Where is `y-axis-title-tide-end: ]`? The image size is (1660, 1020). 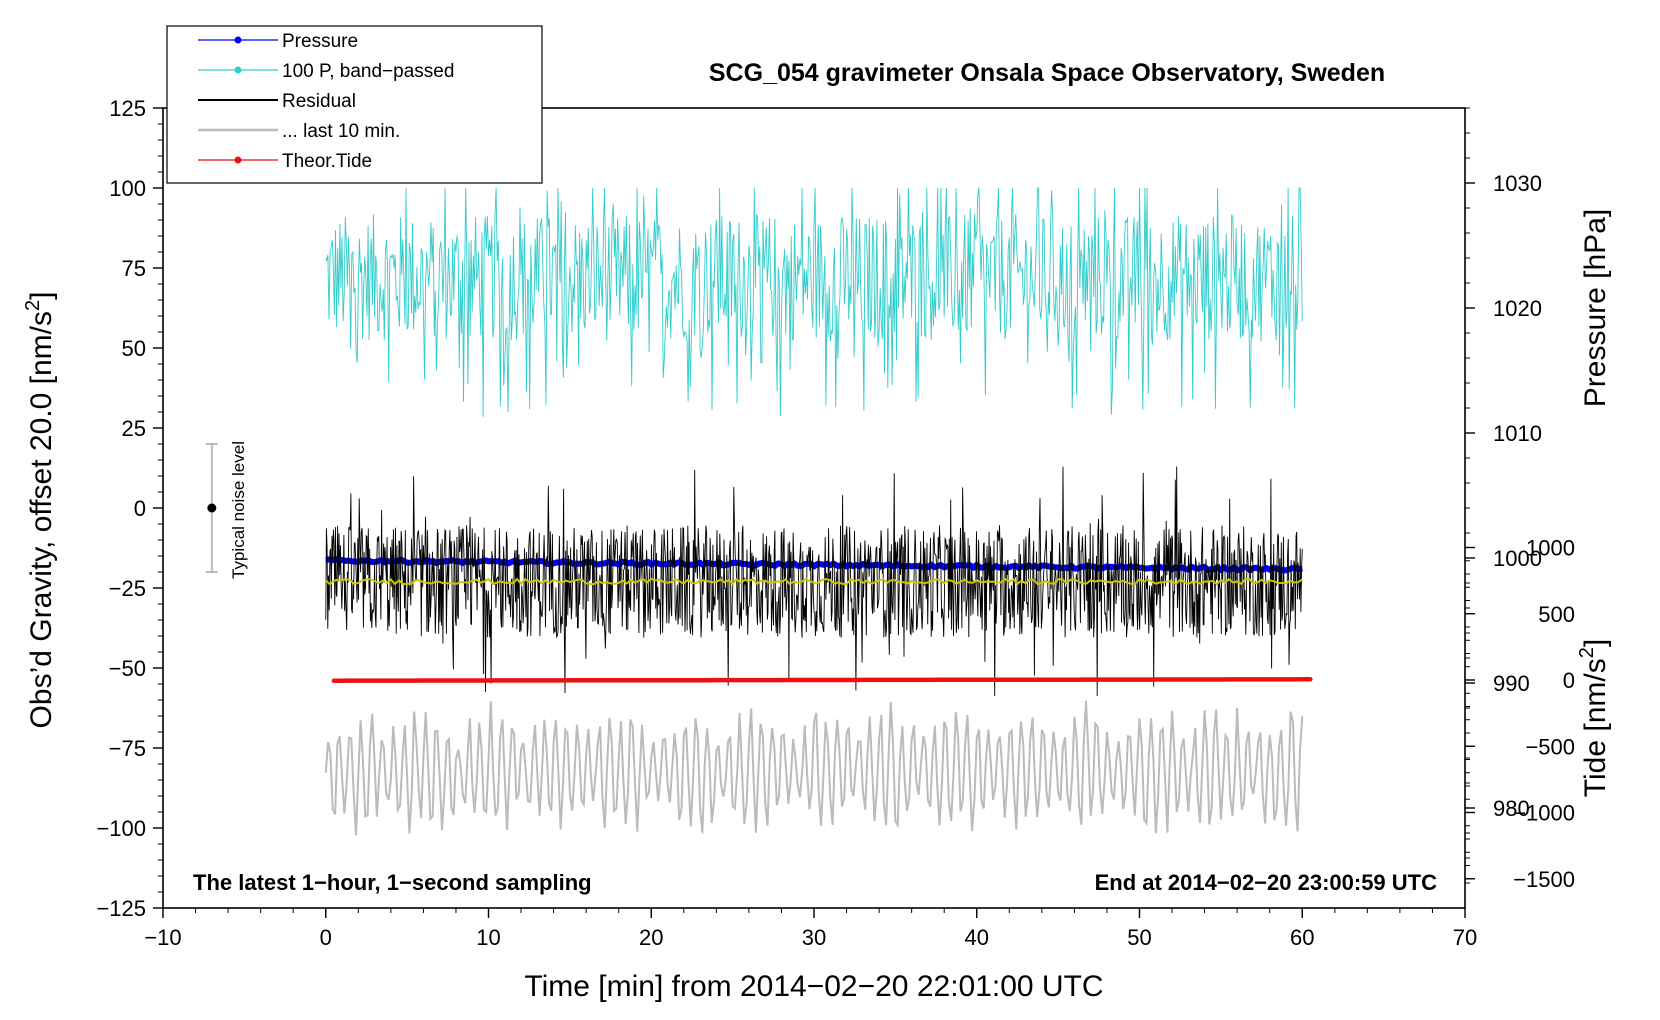
y-axis-title-tide-end: ] is located at coordinates (1595, 643).